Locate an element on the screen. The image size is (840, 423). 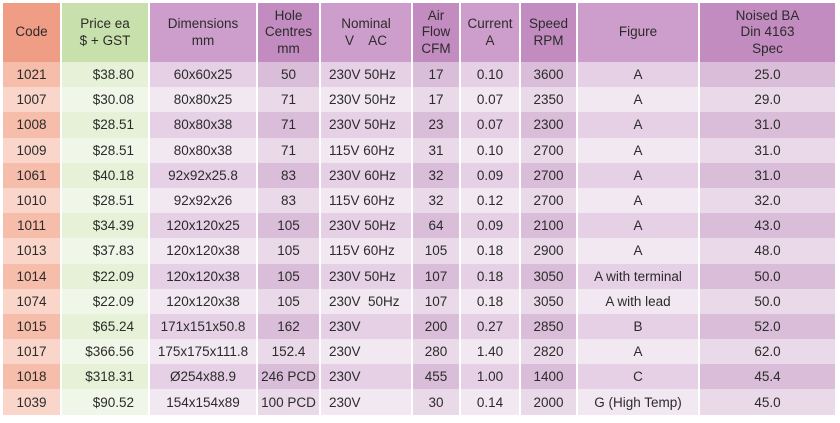
cell-speed: 2350 is located at coordinates (548, 100).